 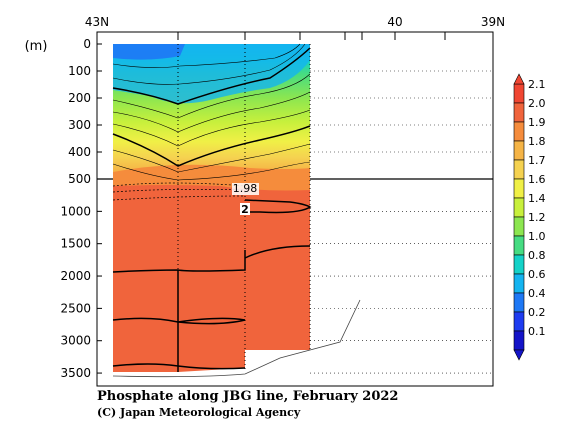 I want to click on lower-transition-fill, so click(x=211, y=185).